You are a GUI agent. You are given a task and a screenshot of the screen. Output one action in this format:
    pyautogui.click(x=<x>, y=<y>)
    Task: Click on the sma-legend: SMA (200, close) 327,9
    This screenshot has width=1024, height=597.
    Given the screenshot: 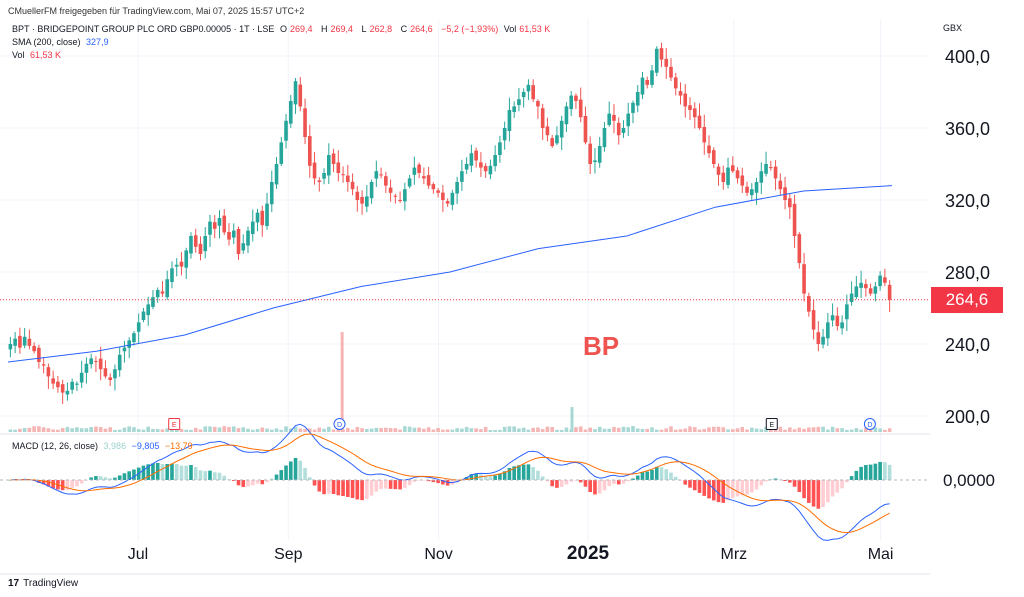 What is the action you would take?
    pyautogui.click(x=62, y=42)
    